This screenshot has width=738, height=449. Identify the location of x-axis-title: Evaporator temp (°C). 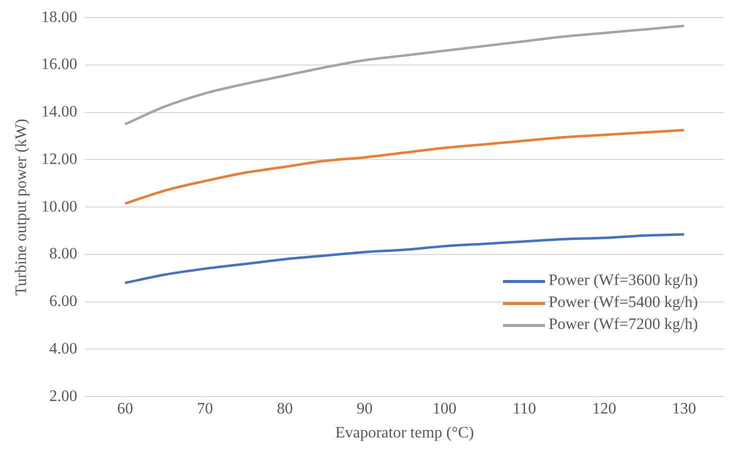
(404, 433).